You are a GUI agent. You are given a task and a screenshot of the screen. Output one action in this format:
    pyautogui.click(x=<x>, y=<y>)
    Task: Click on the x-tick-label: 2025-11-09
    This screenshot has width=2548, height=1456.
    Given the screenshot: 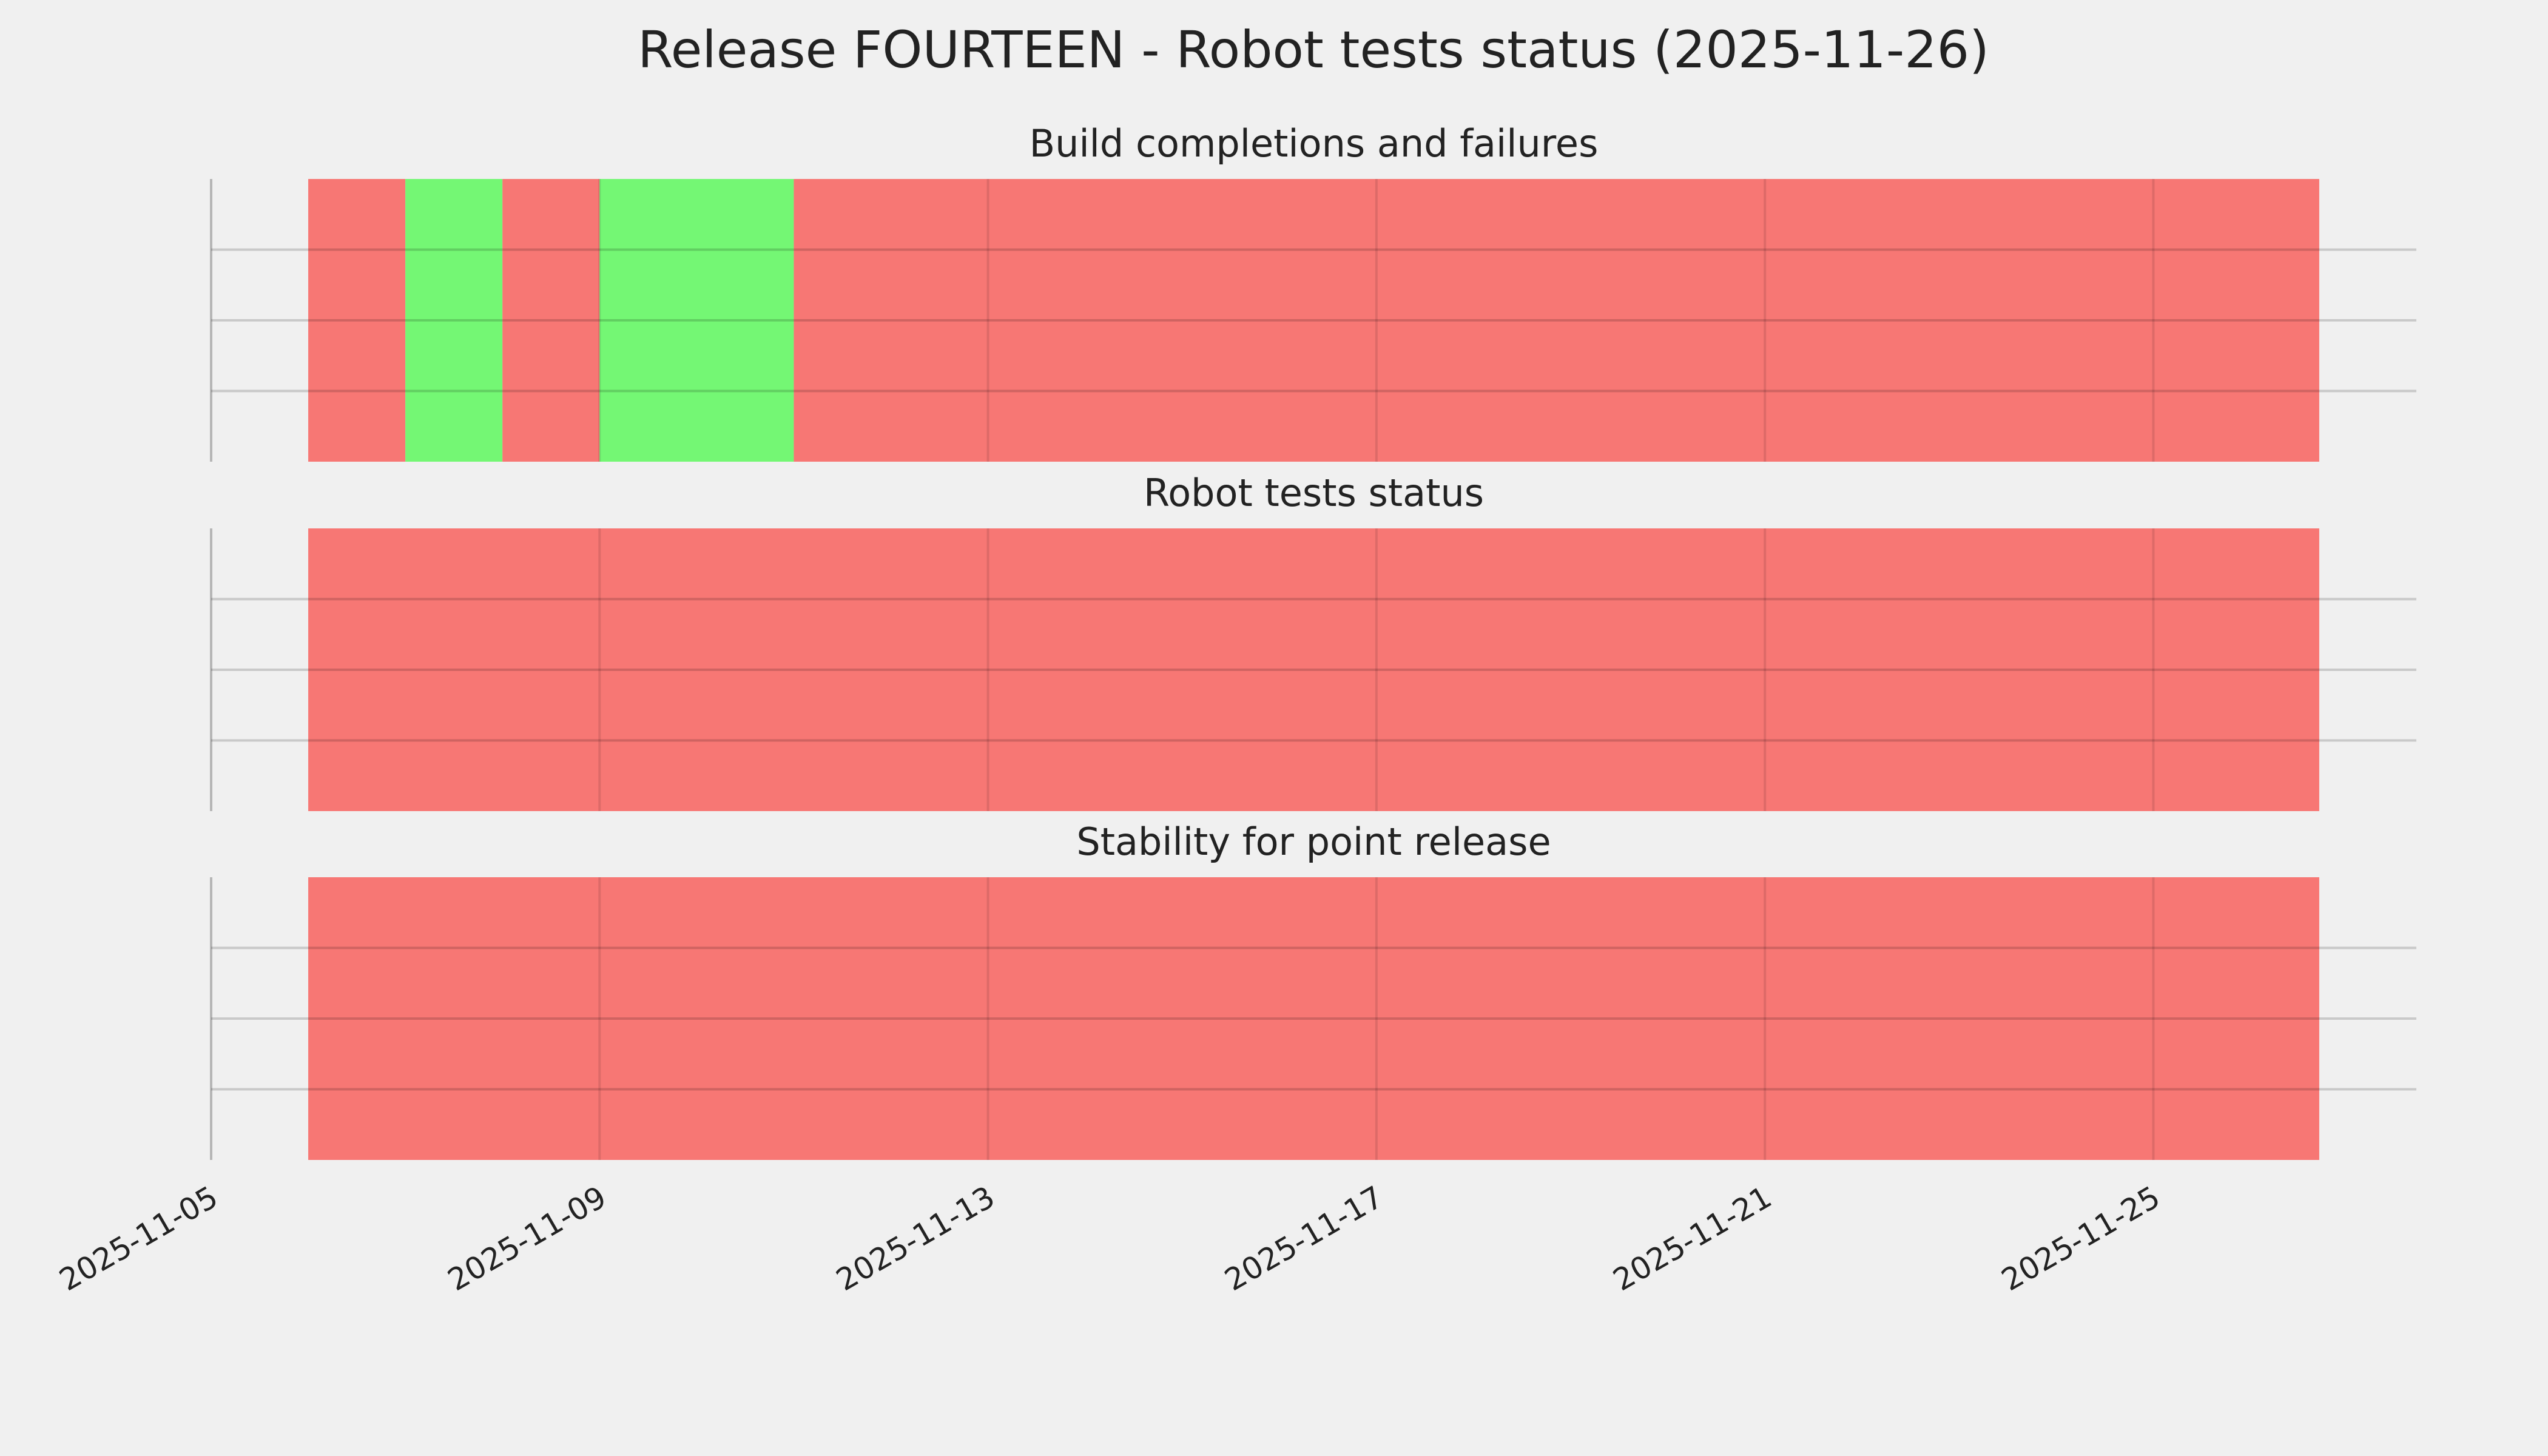 What is the action you would take?
    pyautogui.click(x=527, y=1238)
    